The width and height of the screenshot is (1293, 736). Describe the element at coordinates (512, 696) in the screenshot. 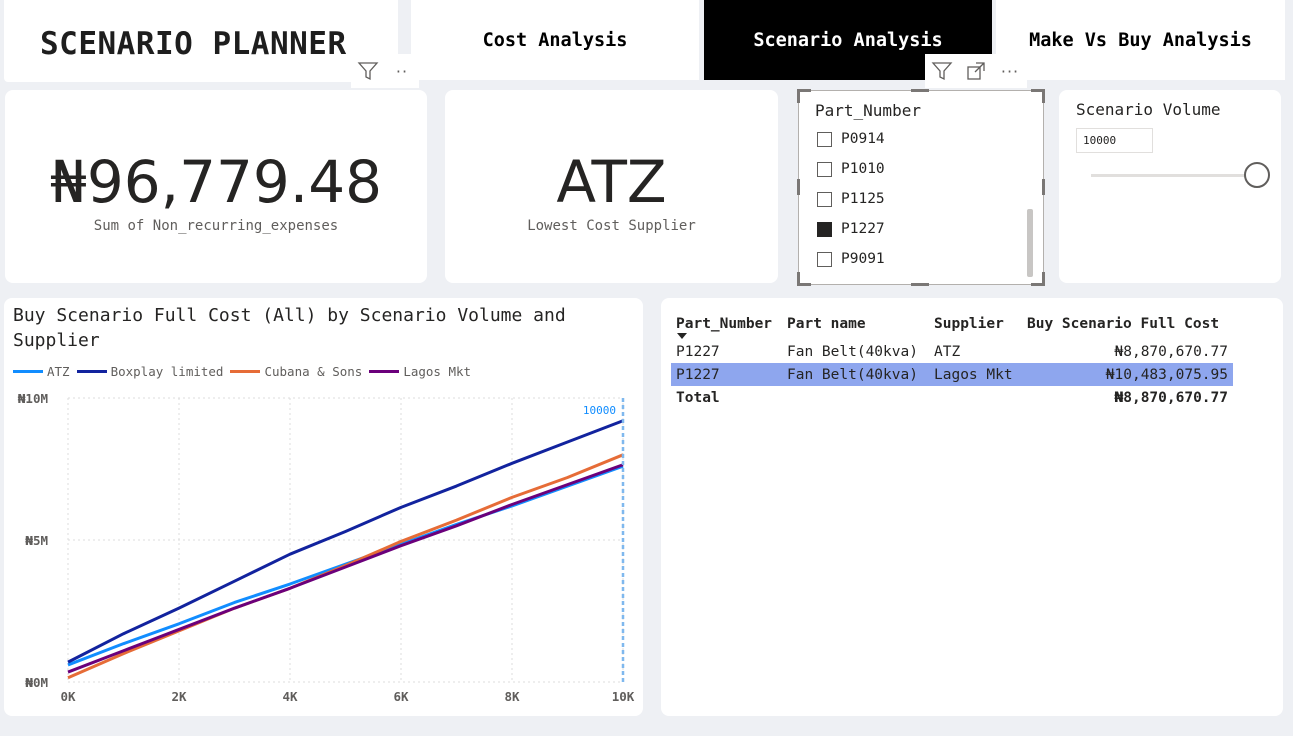

I see `x-tick-label: 8K` at that location.